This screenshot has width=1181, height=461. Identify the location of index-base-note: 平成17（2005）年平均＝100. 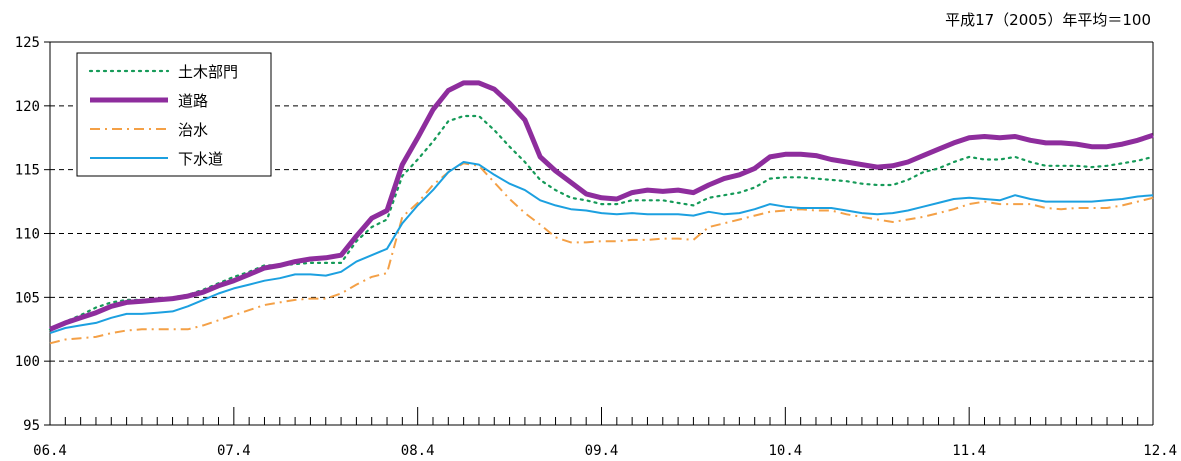
(1048, 20).